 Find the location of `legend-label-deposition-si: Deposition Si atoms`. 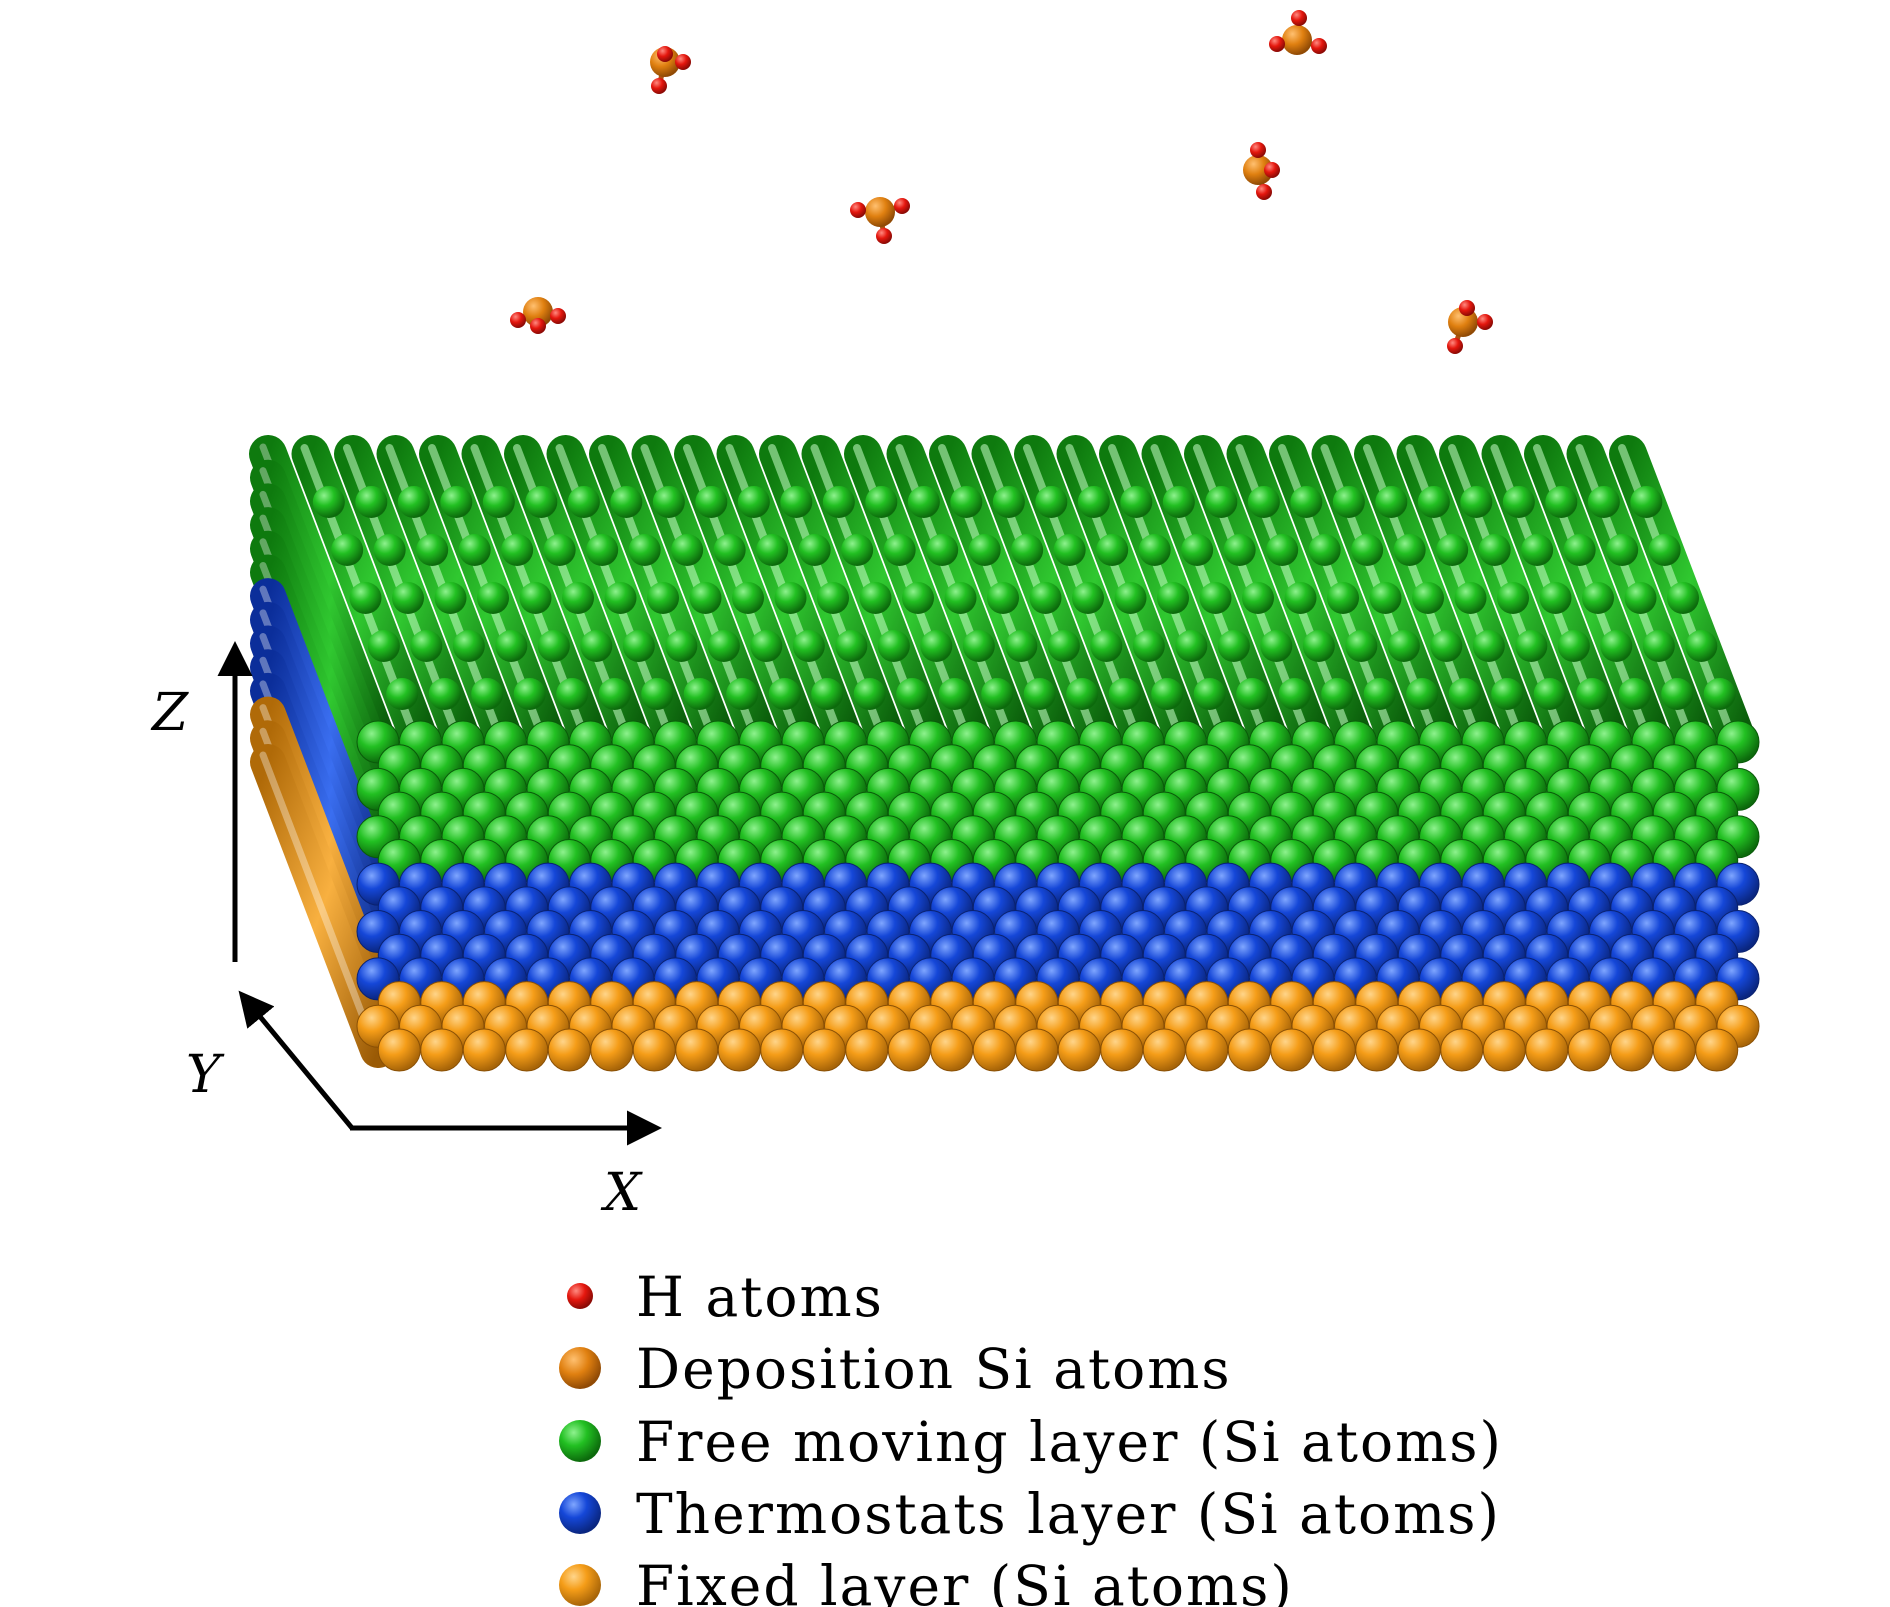

legend-label-deposition-si: Deposition Si atoms is located at coordinates (934, 1369).